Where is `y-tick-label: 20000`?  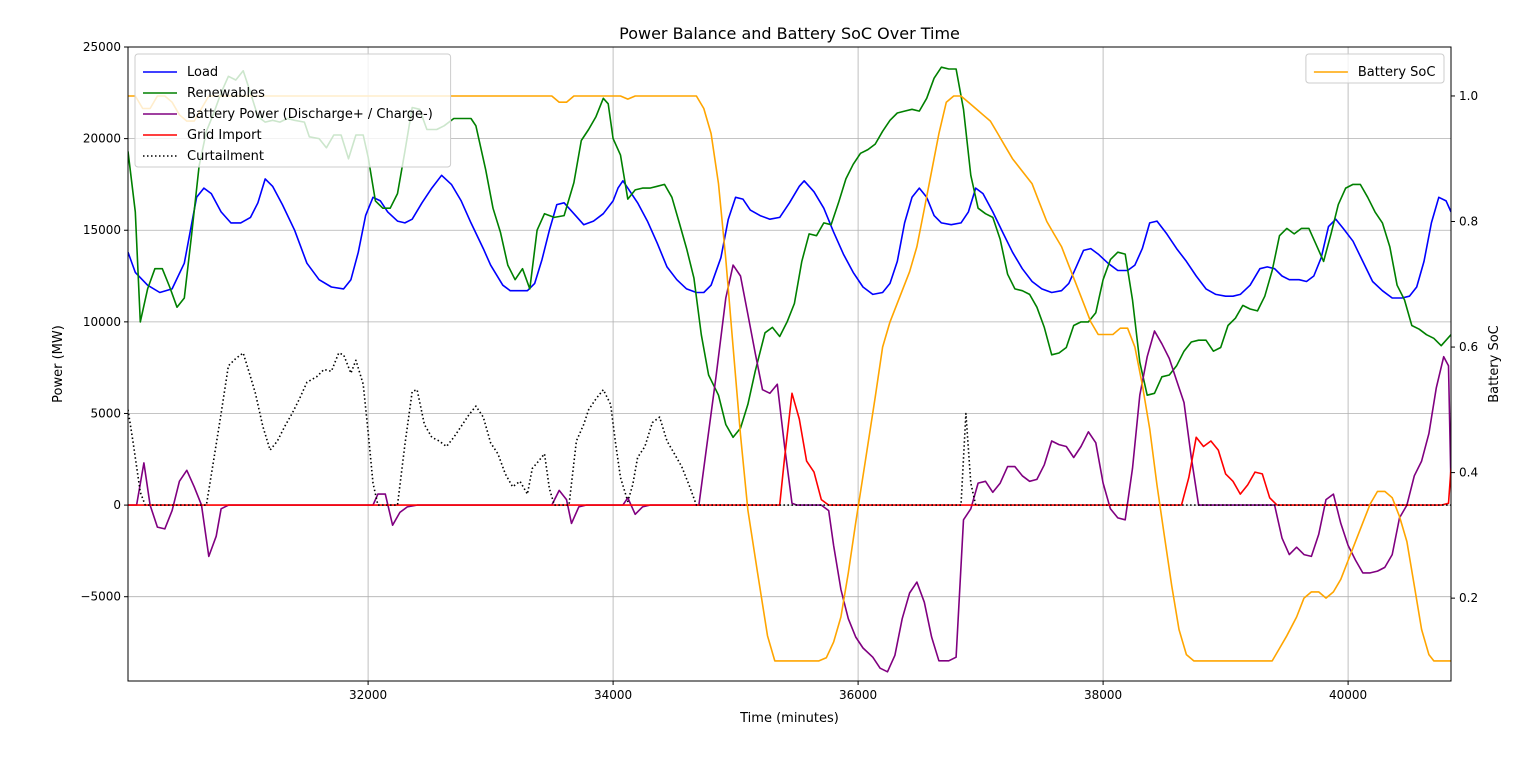 y-tick-label: 20000 is located at coordinates (102, 139).